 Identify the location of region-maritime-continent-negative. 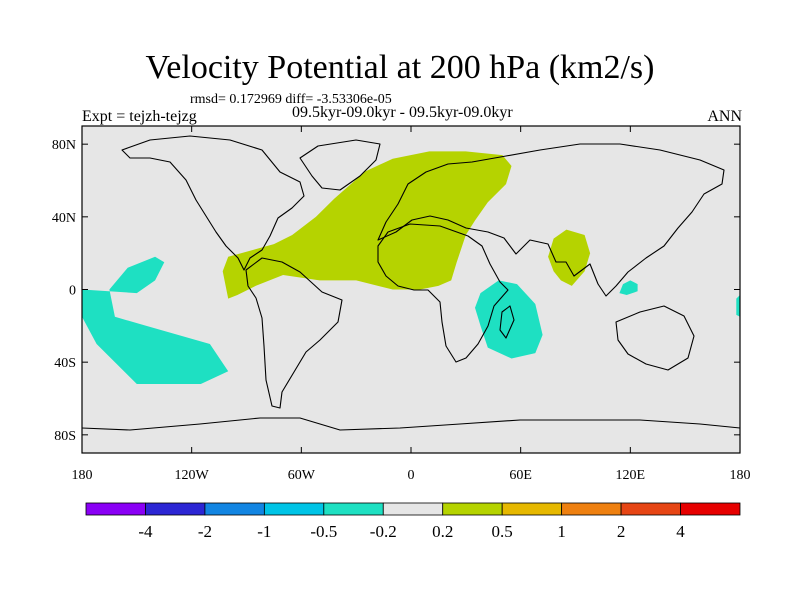
(628, 287).